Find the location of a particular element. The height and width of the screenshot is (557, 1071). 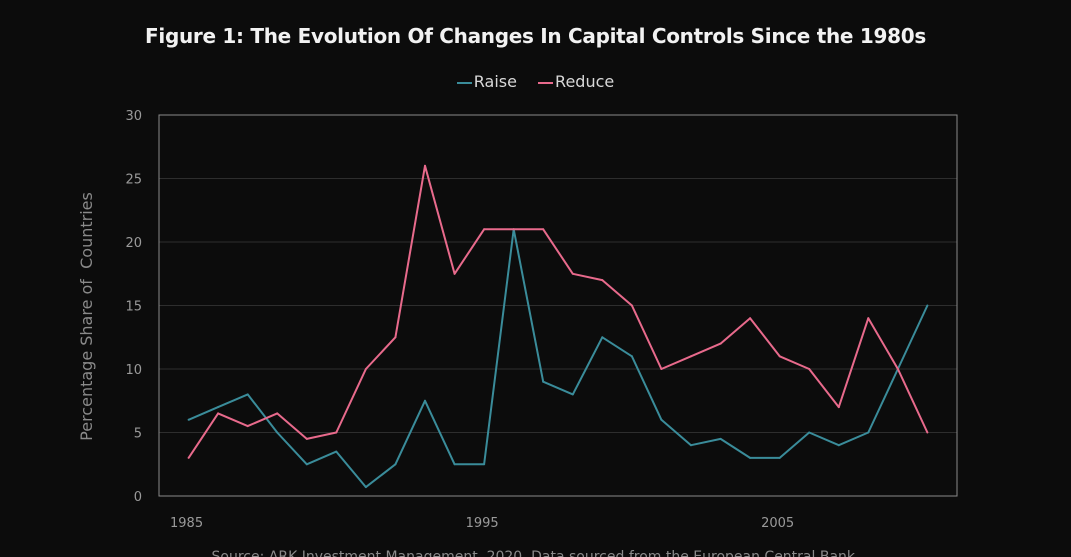

x-axis-ticks: 1985 1995 2005 is located at coordinates (482, 523).